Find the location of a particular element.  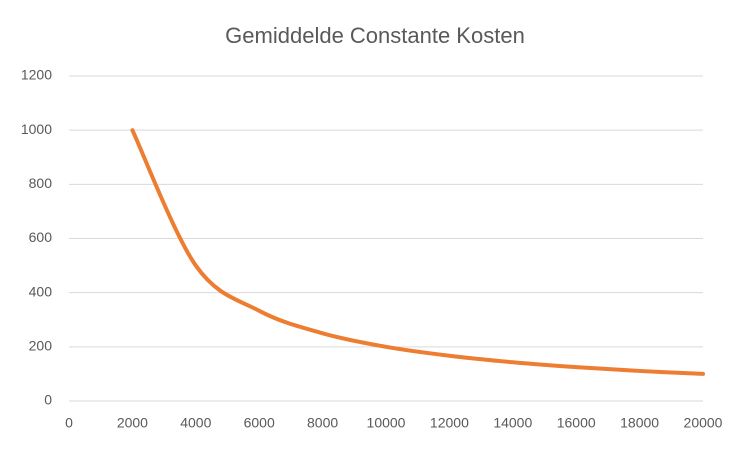

y-tick-label: 800 is located at coordinates (41, 183).